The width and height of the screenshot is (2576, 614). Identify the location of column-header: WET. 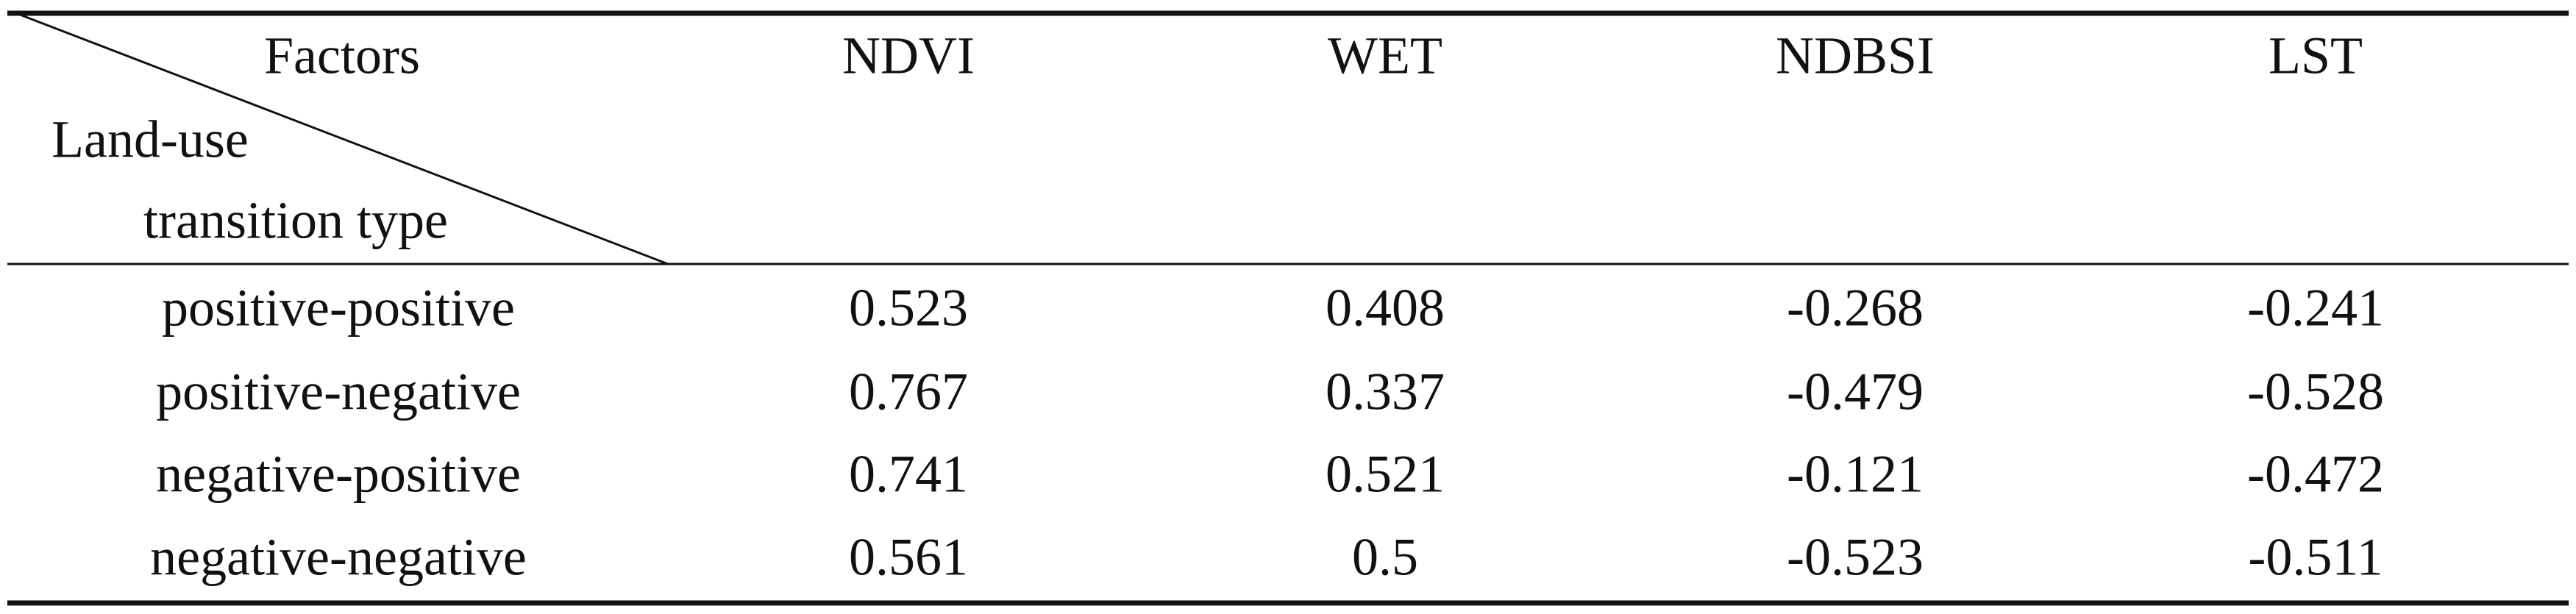
(1385, 55).